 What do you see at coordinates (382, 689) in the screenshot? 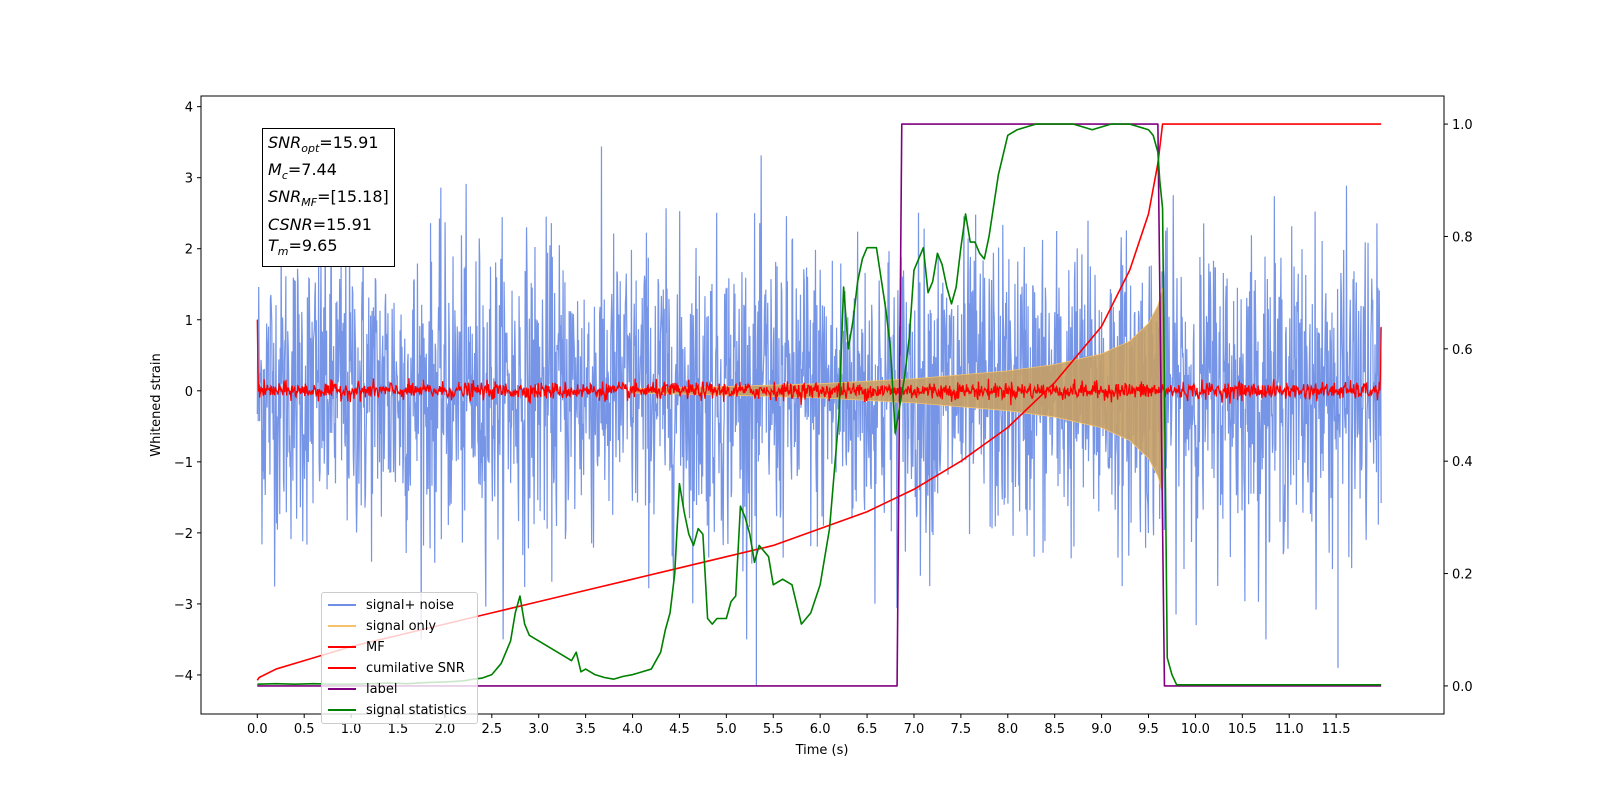
I see `legend-label: label` at bounding box center [382, 689].